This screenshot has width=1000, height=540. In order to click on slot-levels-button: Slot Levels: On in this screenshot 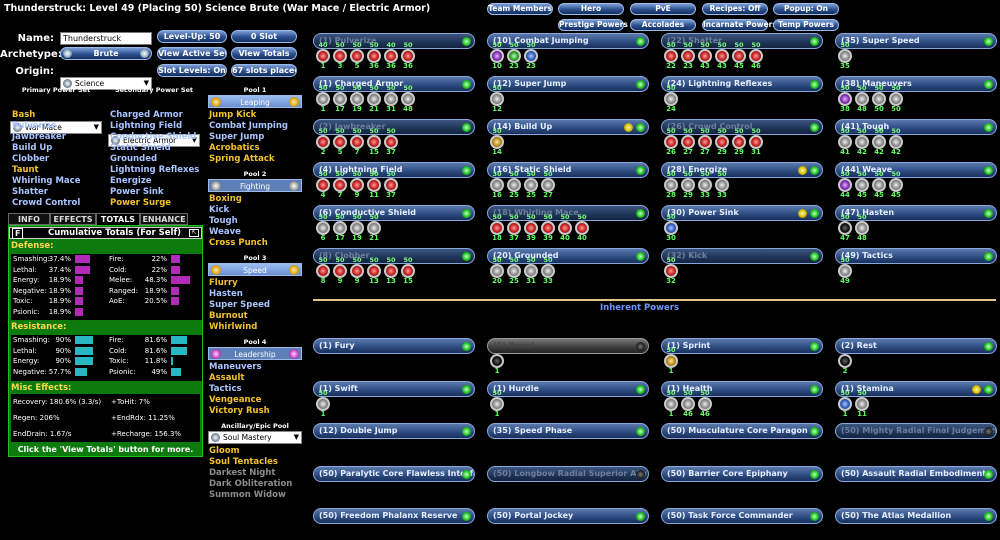, I will do `click(192, 70)`.